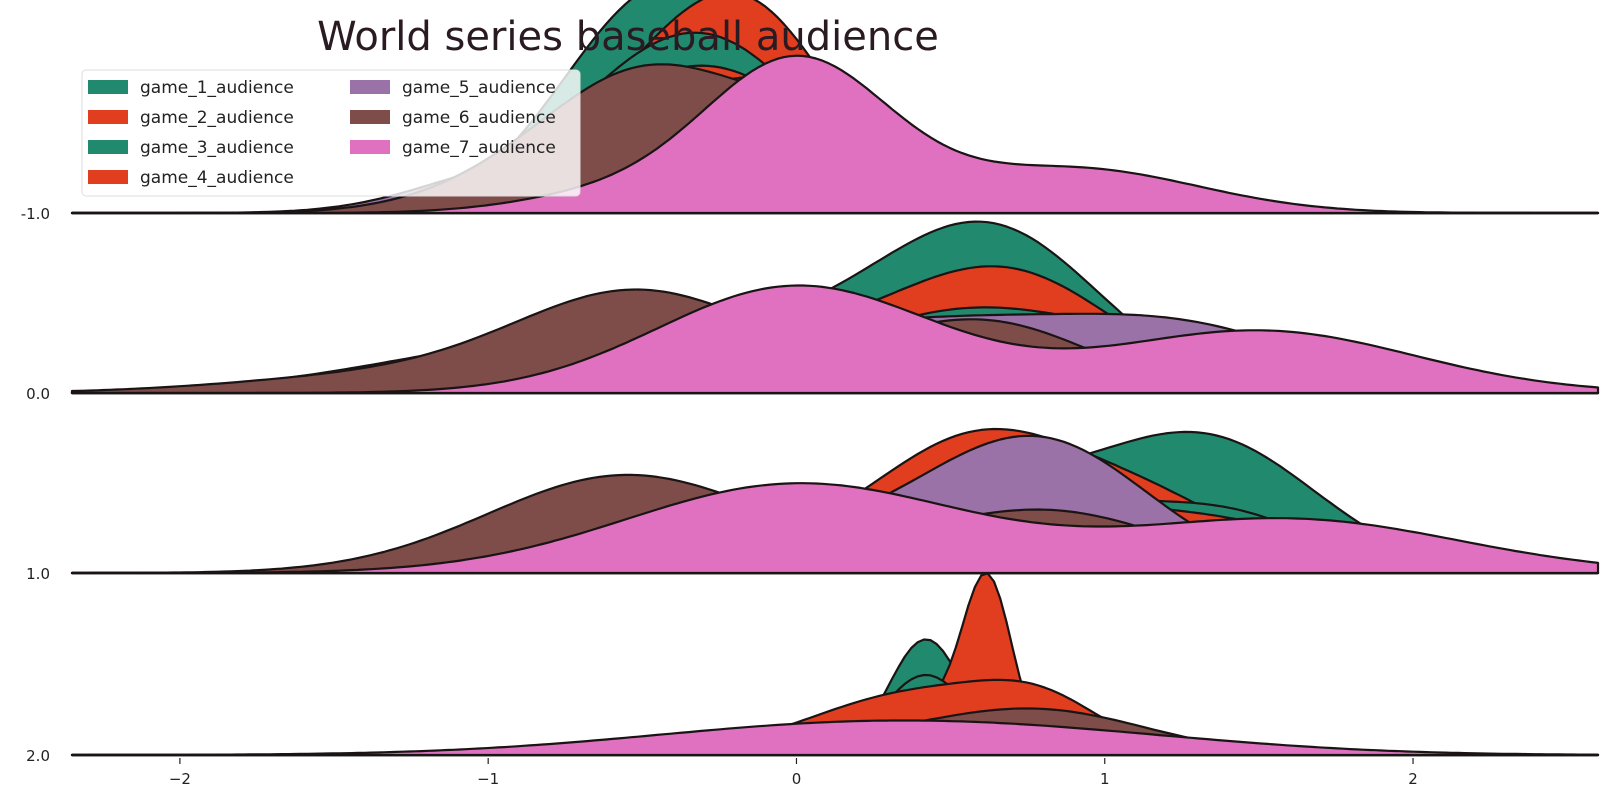  I want to click on legend-label: game_7_audience, so click(479, 148).